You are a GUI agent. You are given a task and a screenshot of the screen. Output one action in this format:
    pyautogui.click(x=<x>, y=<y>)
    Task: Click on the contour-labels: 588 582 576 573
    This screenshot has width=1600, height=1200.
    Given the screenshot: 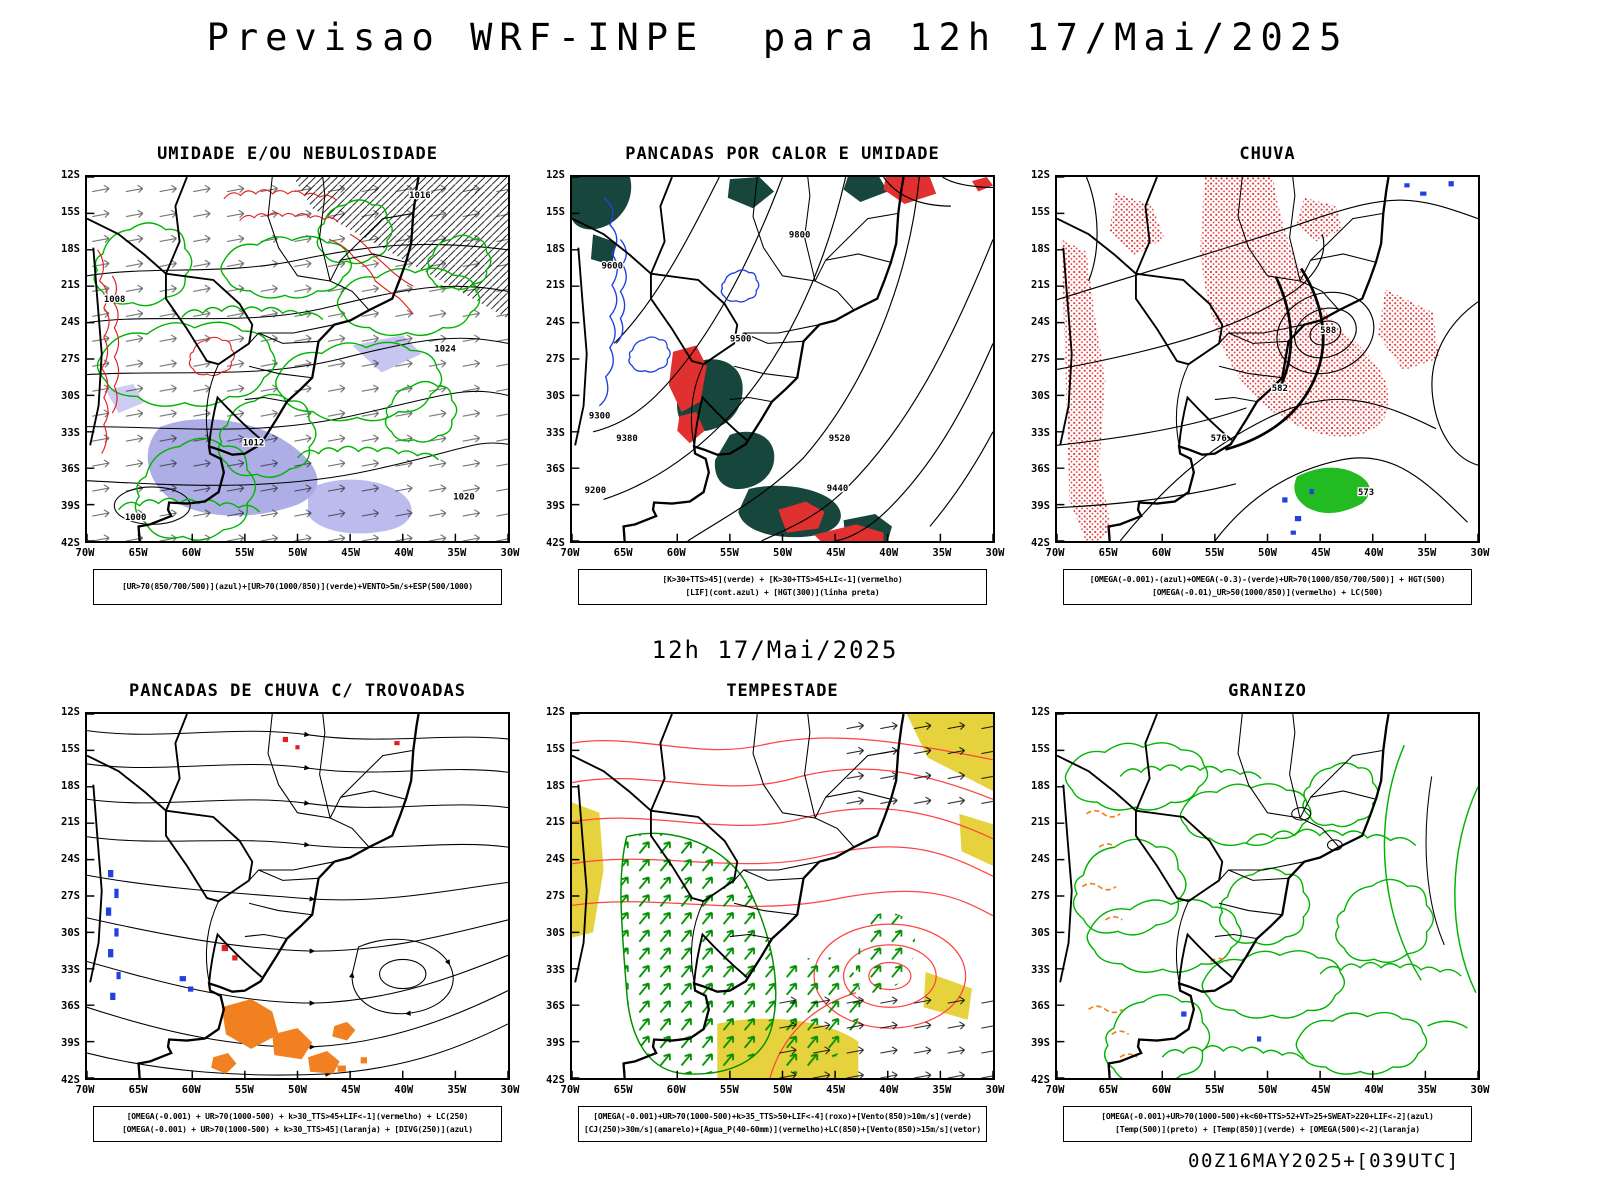 What is the action you would take?
    pyautogui.click(x=1292, y=412)
    